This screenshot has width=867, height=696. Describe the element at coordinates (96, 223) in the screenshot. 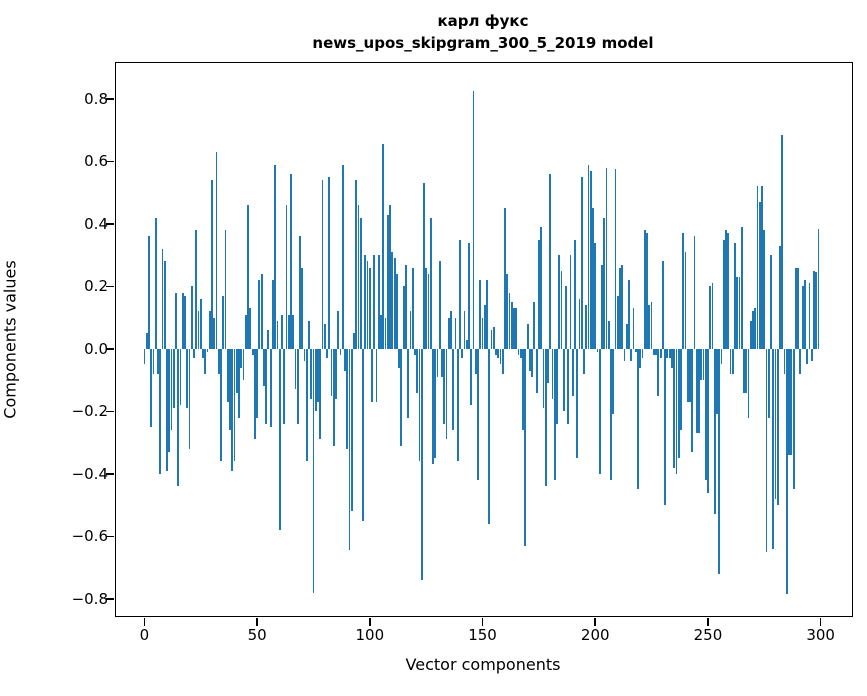

I see `y-tick-label: 0.4` at that location.